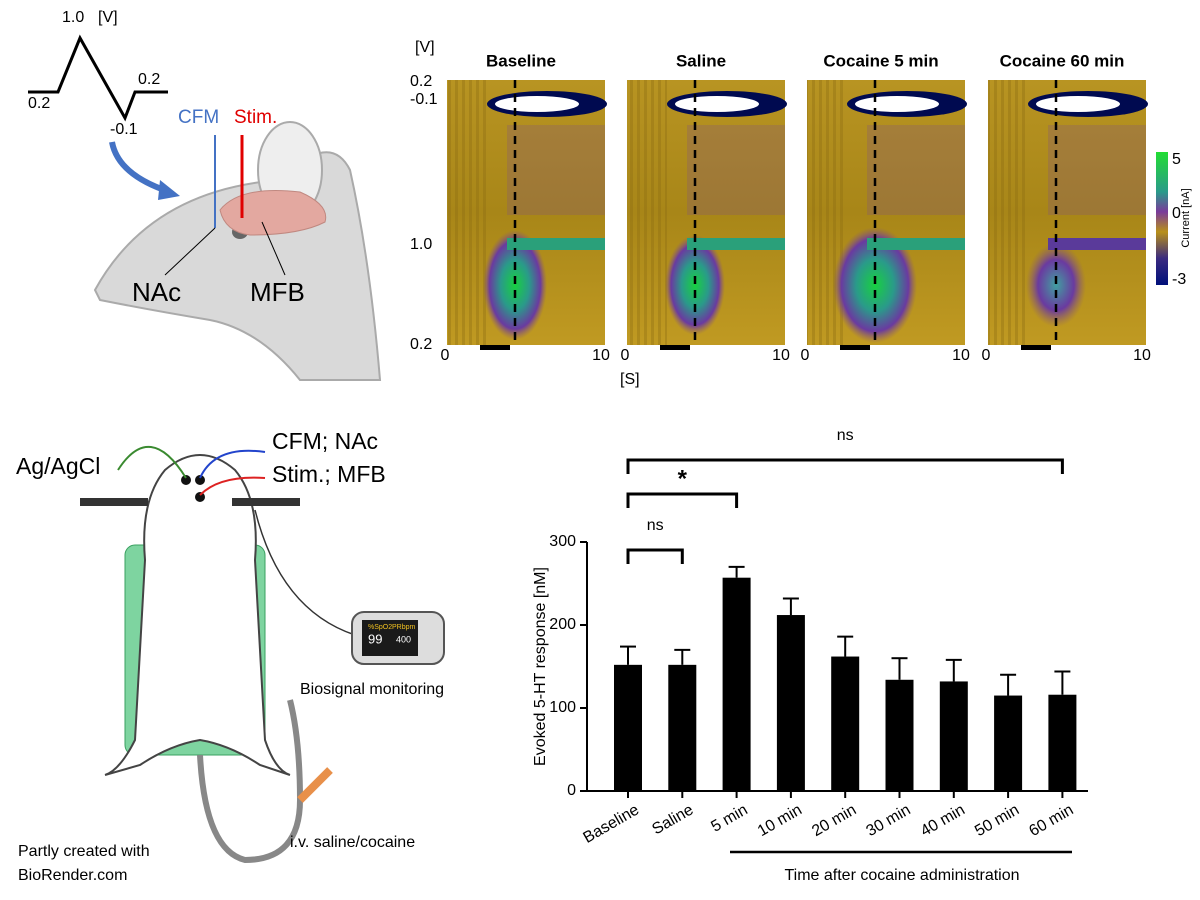 This screenshot has width=1200, height=900. Describe the element at coordinates (729, 818) in the screenshot. I see `x-tick-label: 5 min` at that location.